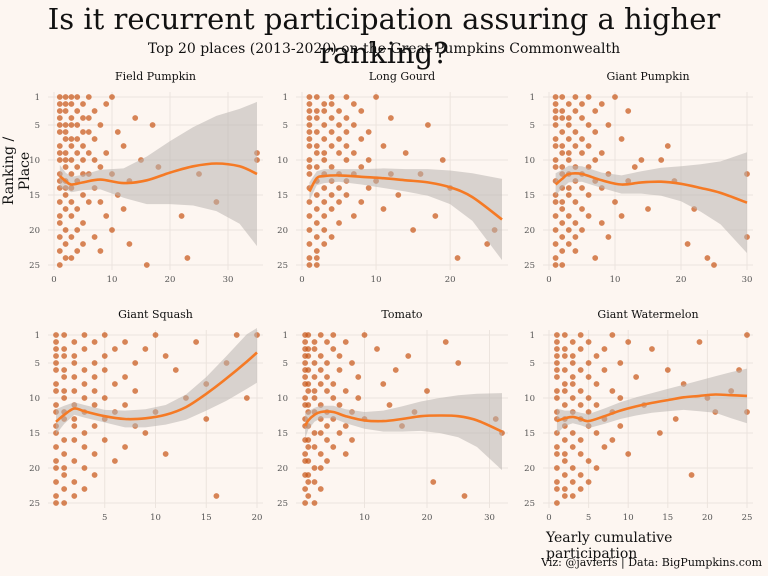  I want to click on facet-title: Field Pumpkin, so click(155, 76).